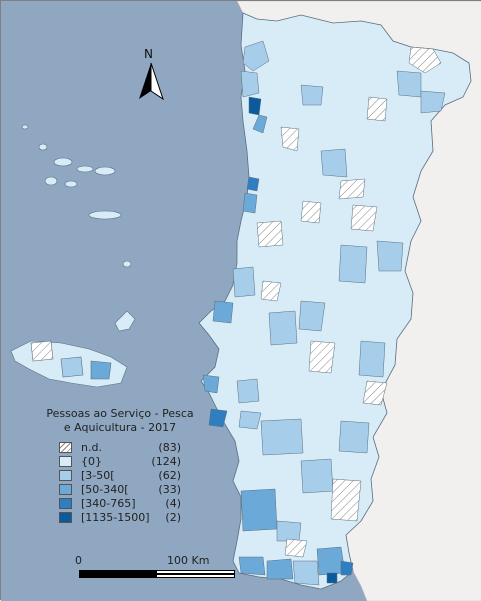  I want to click on azores-islands, so click(76, 196).